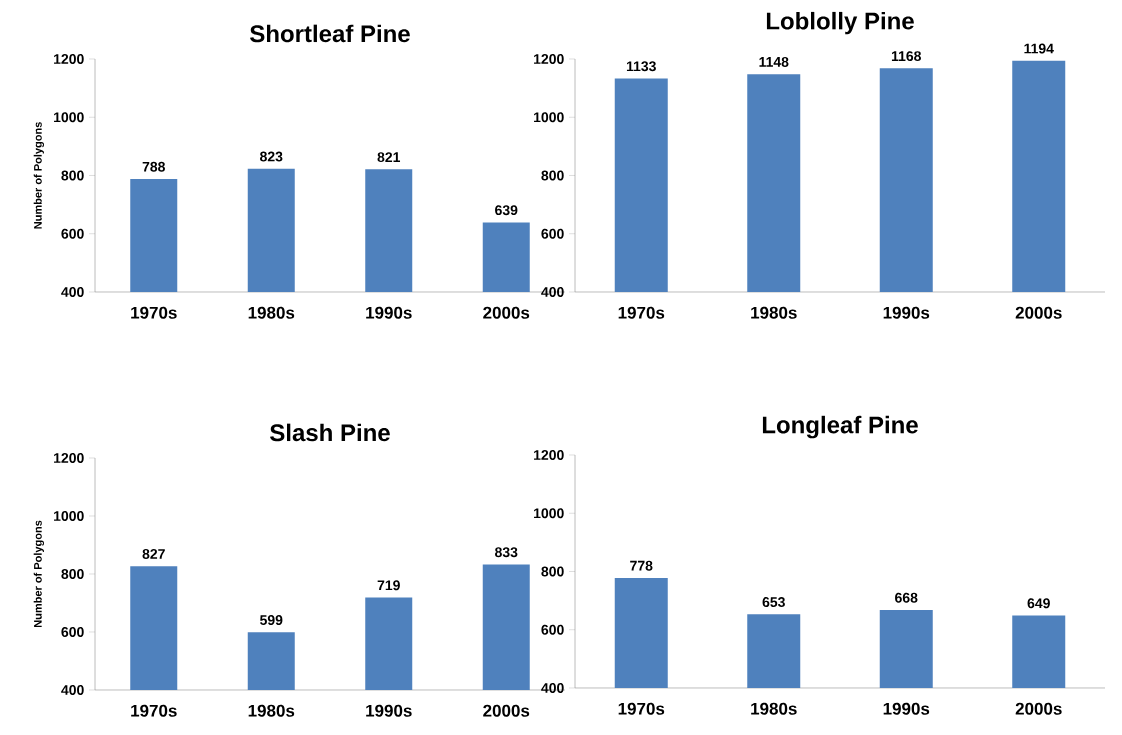  I want to click on data-label: 1194, so click(1039, 48).